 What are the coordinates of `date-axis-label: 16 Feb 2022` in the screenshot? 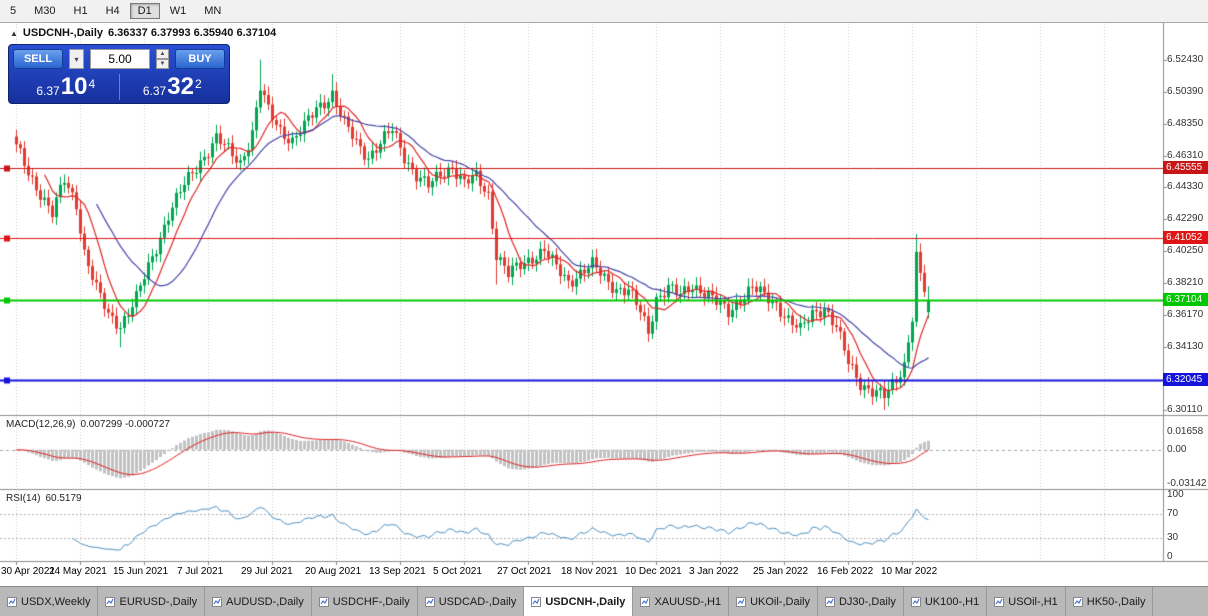 It's located at (845, 571).